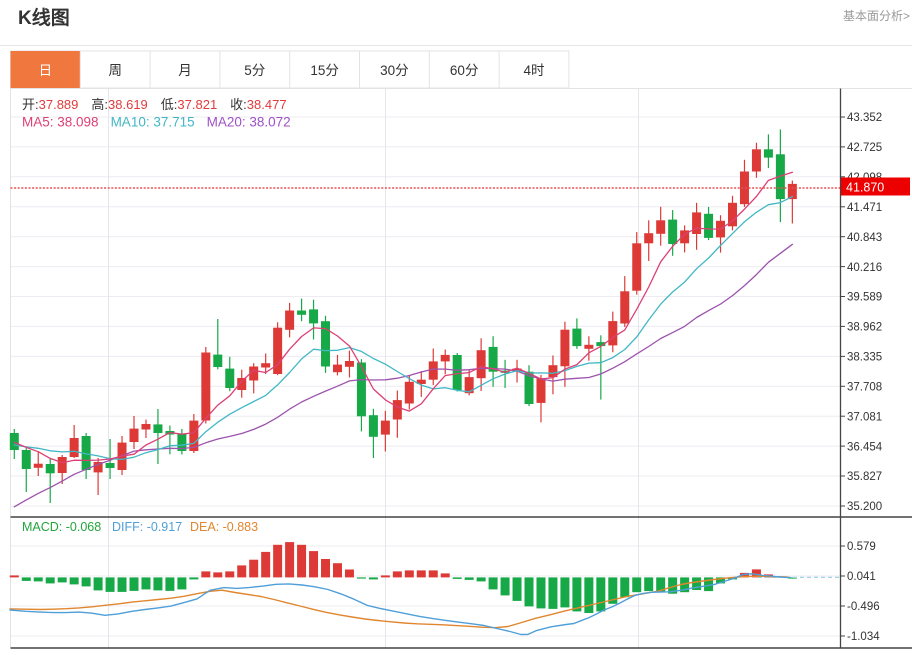  What do you see at coordinates (863, 637) in the screenshot?
I see `svg-text: -1.034` at bounding box center [863, 637].